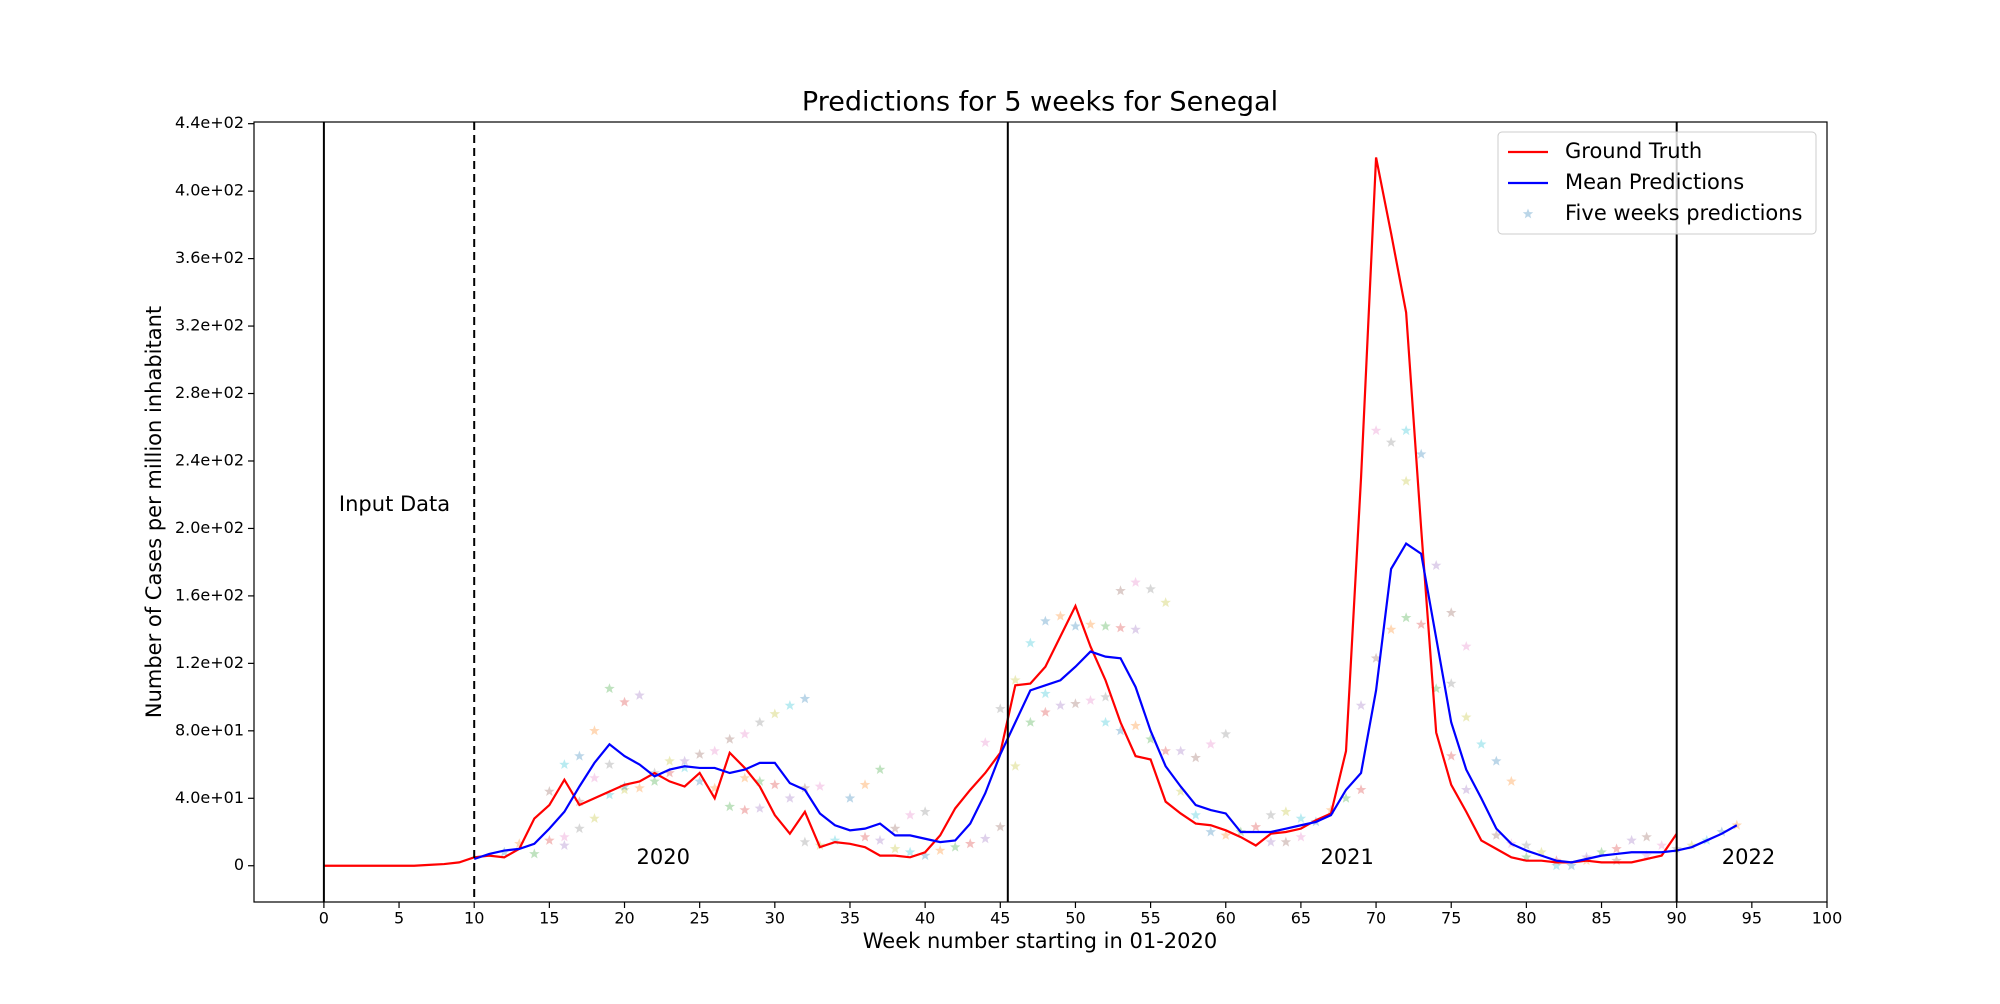 The height and width of the screenshot is (1004, 2000). What do you see at coordinates (1000, 918) in the screenshot?
I see `x-tick-label: 45` at bounding box center [1000, 918].